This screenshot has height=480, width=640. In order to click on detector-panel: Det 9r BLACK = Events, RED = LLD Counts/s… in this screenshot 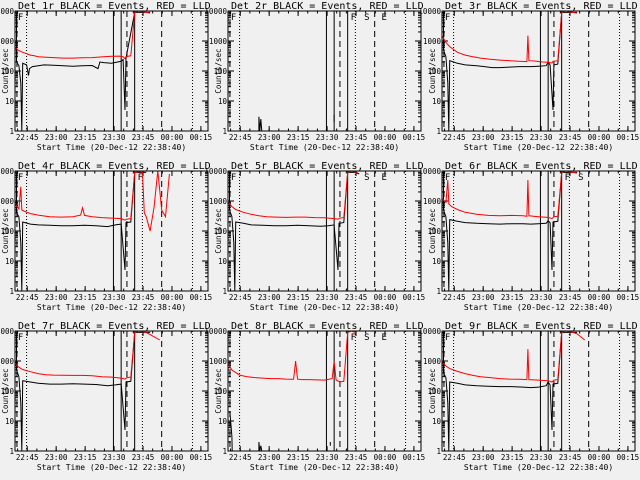, I will do `click(528, 396)`.